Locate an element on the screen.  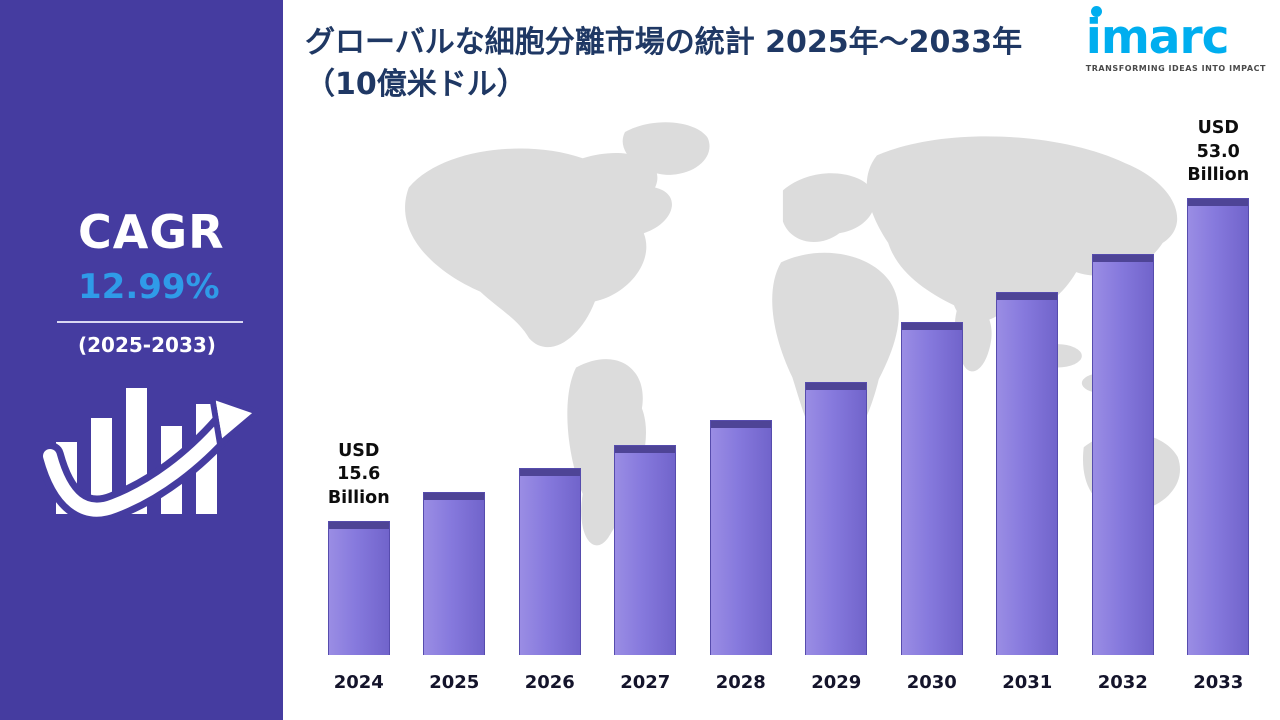
x-axis-label-2025: 2025 is located at coordinates (454, 682).